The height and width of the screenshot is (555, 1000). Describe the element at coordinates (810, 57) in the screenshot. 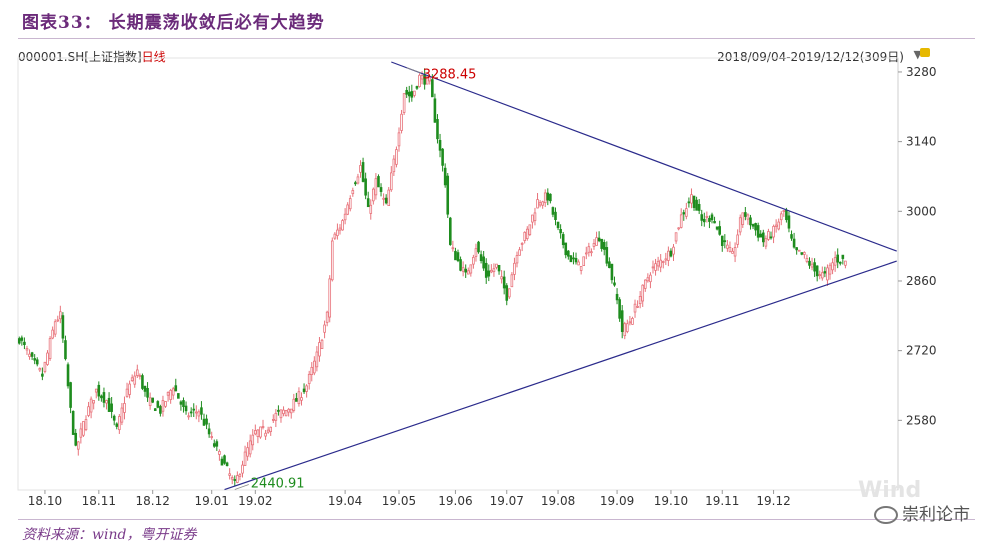

I see `date-range: 2018/09/04-2019/12/12(309日)` at that location.